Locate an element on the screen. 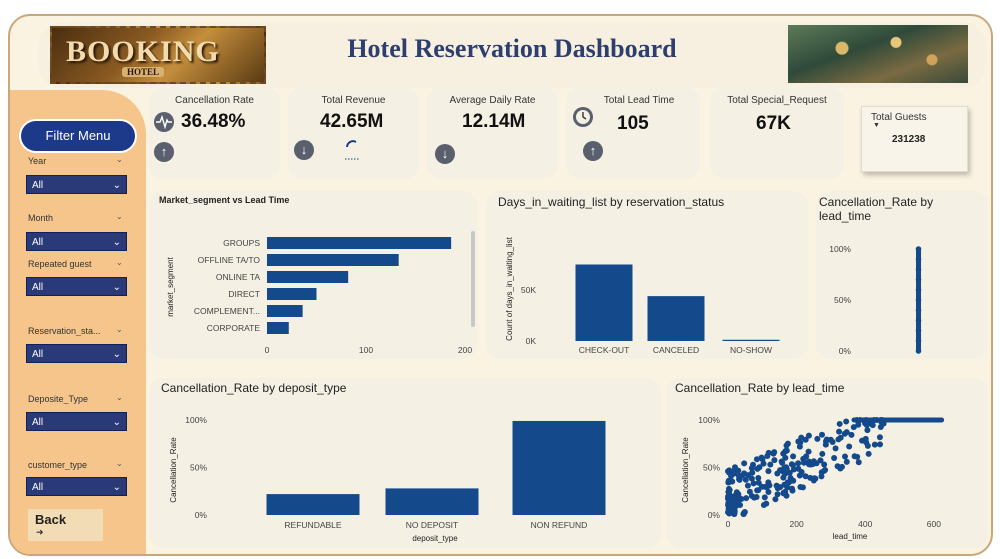 This screenshot has width=1000, height=559. chart-title: Cancellation_Rate by lead_time is located at coordinates (876, 209).